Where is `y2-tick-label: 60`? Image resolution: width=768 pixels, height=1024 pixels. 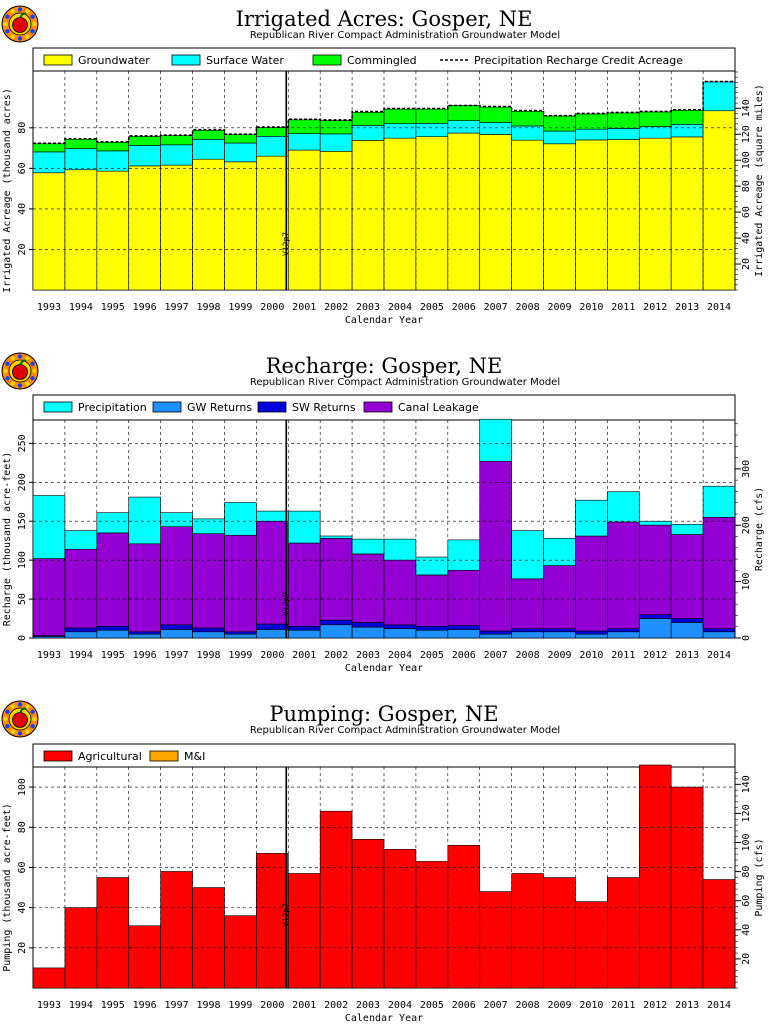
y2-tick-label: 60 is located at coordinates (746, 901).